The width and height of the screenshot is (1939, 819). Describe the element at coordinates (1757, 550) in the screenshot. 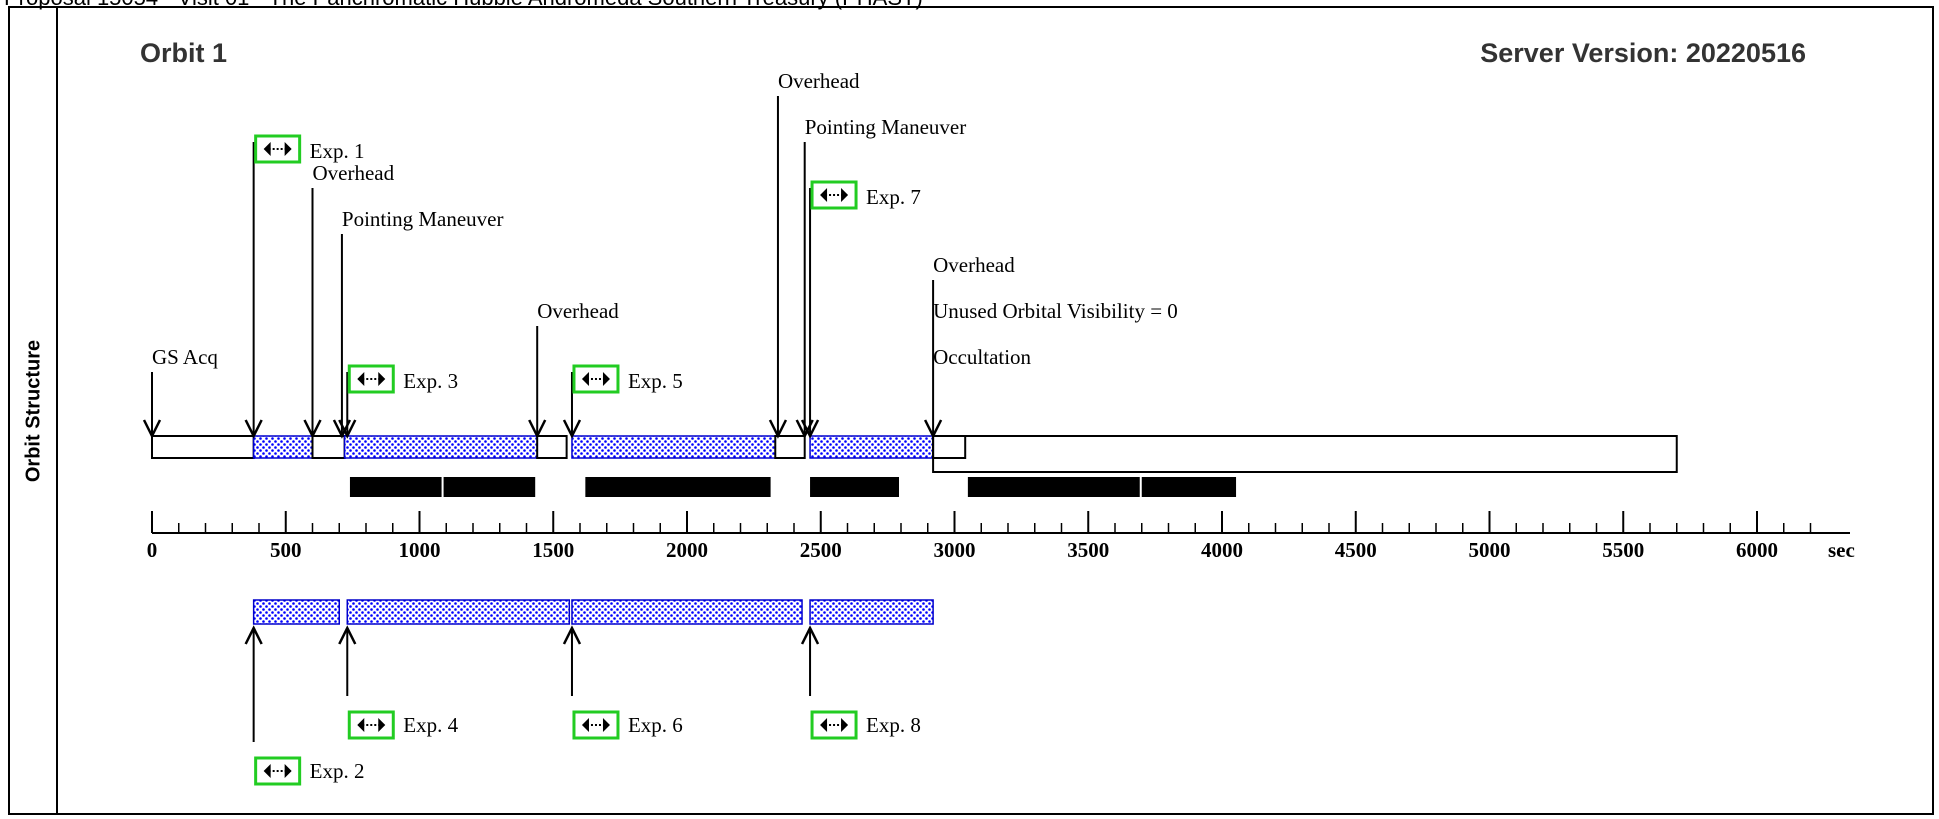

I see `tick-label: 6000` at that location.